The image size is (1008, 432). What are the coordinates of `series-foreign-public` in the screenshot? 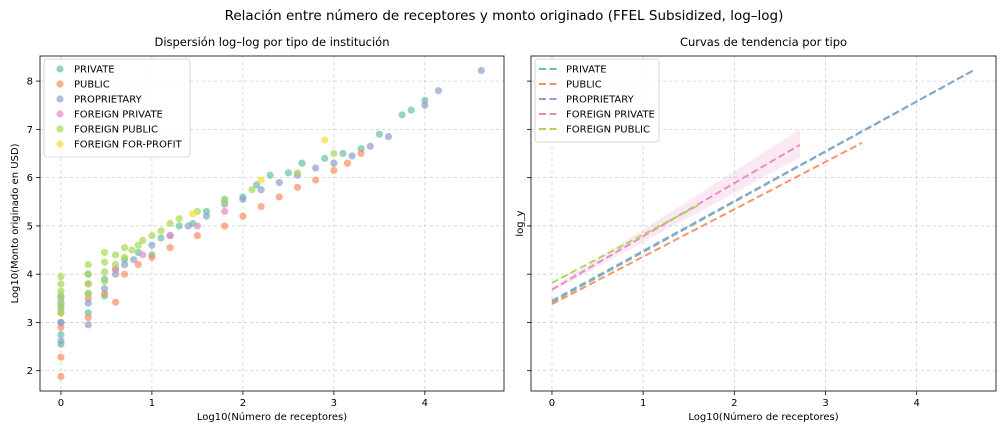 It's located at (197, 233).